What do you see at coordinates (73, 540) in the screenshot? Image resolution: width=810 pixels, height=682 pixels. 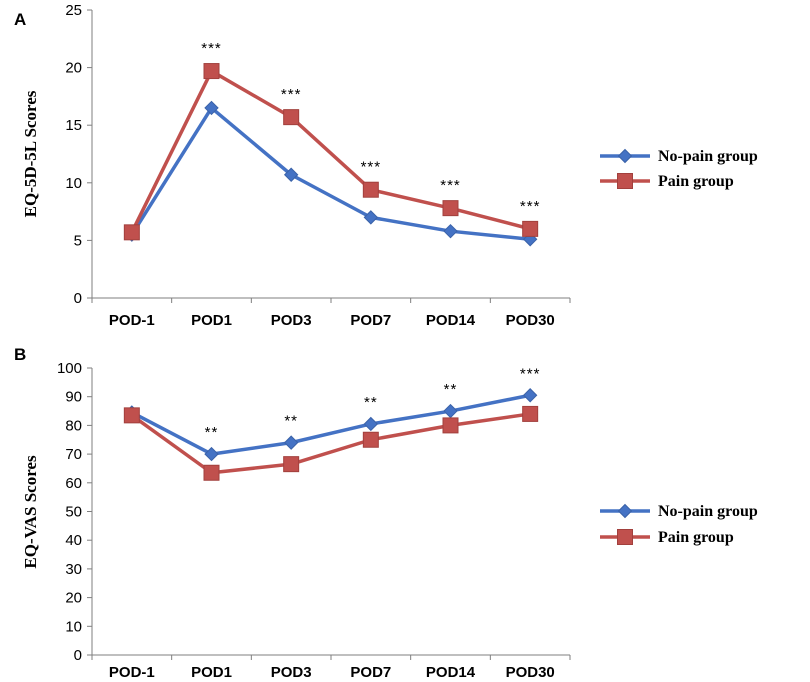 I see `y-tick-label: 40` at bounding box center [73, 540].